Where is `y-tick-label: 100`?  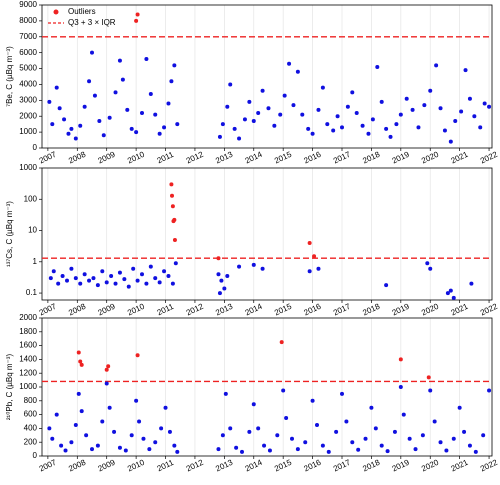 y-tick-label: 100 is located at coordinates (31, 198).